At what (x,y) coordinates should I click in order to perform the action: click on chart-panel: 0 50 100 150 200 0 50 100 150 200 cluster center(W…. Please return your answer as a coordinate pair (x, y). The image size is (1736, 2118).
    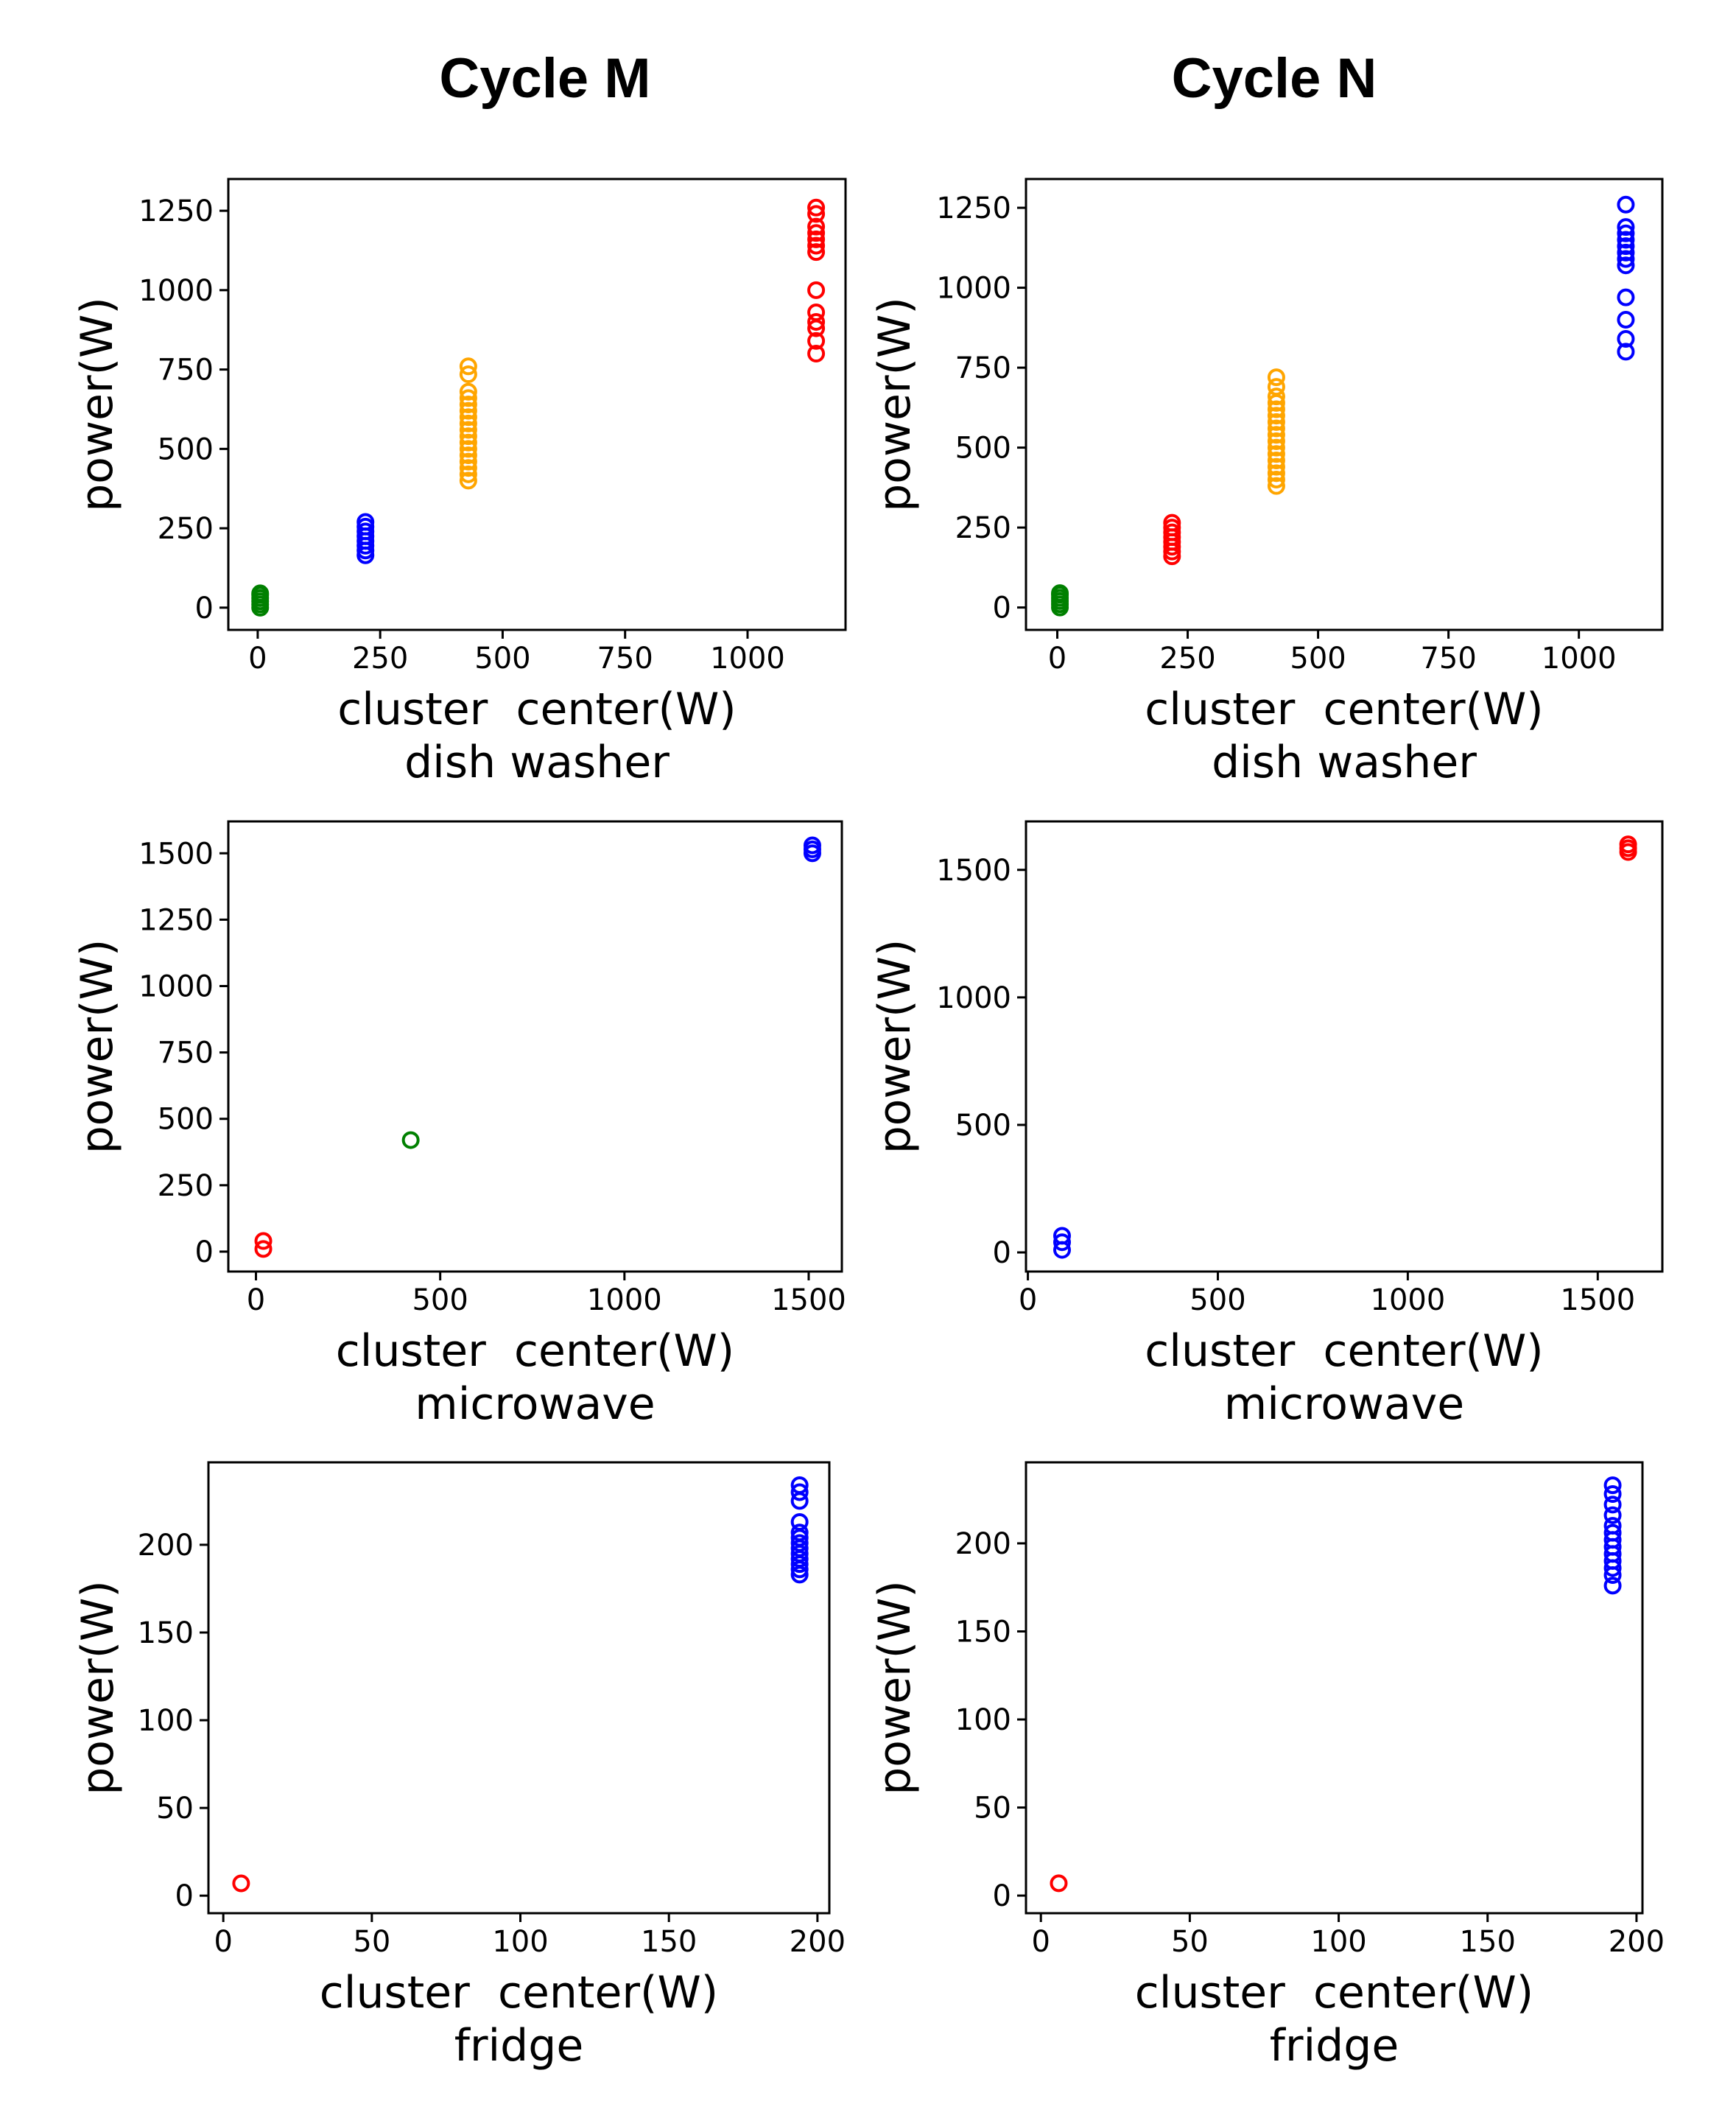
    Looking at the image, I should click on (459, 1766).